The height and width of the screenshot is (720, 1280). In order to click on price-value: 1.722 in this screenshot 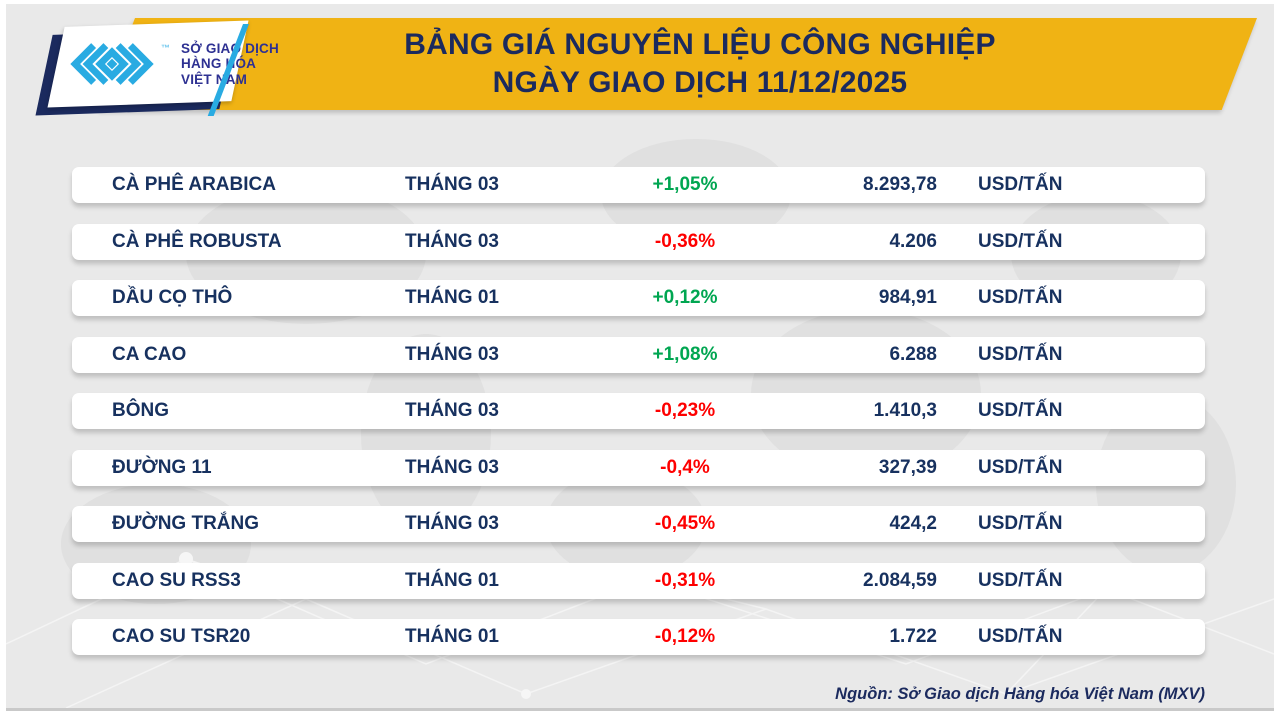, I will do `click(913, 636)`.